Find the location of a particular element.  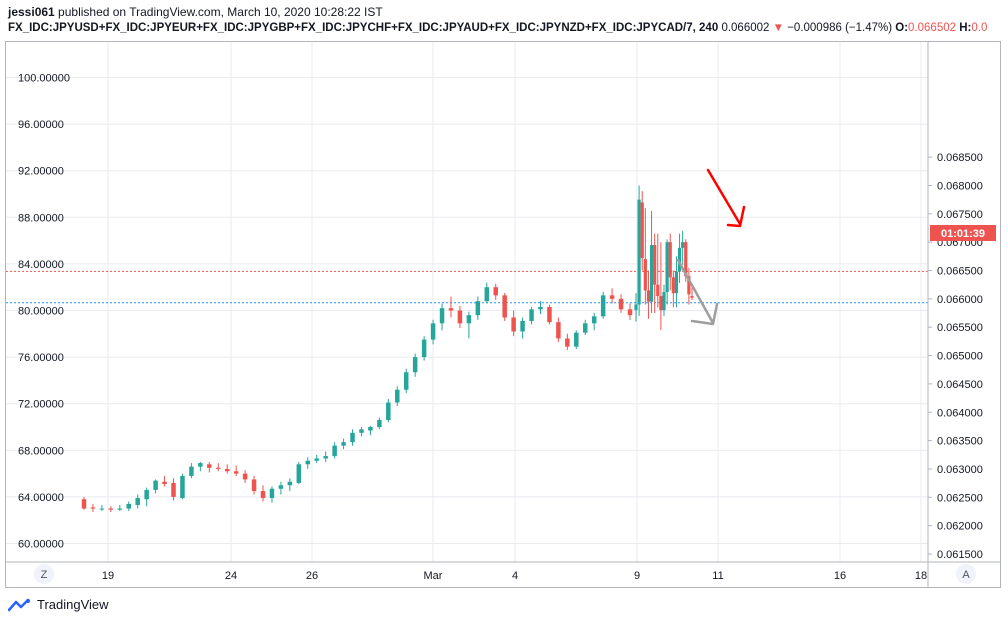

left-axis-label: 80.00000 is located at coordinates (41, 312).